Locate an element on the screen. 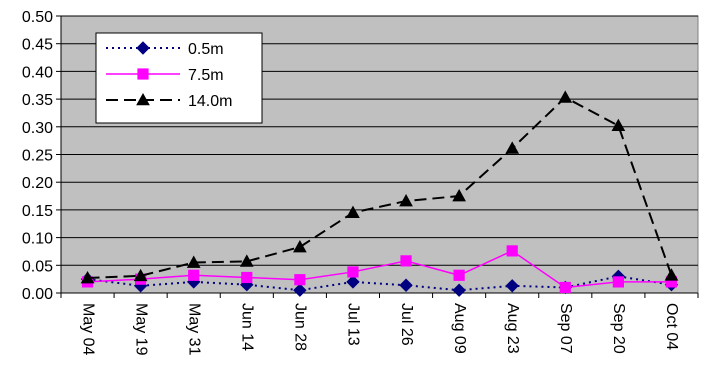 This screenshot has width=710, height=381. legend-label: 7.5m is located at coordinates (206, 75).